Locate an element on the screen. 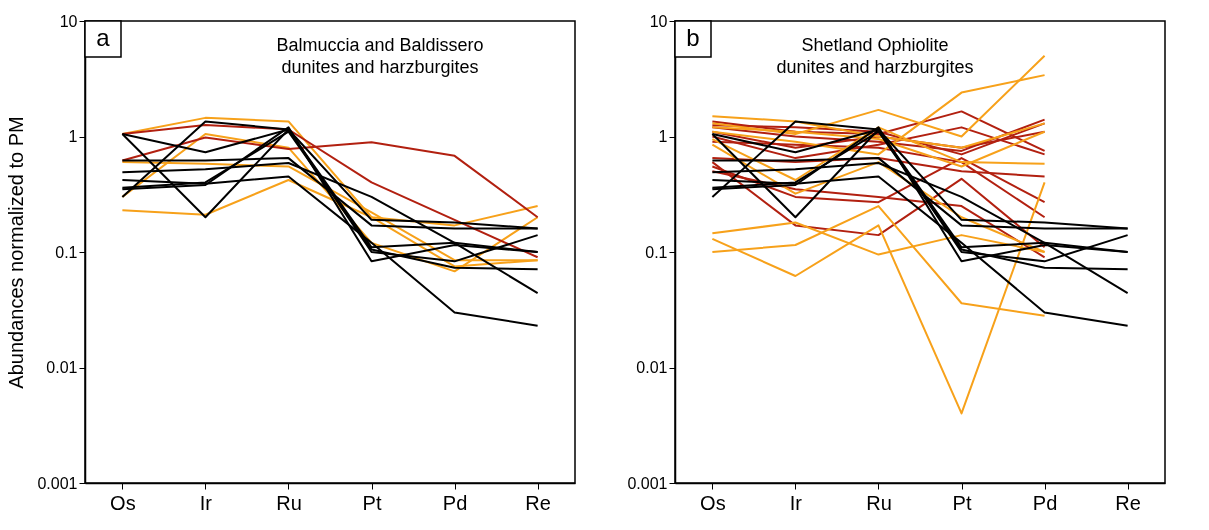 This screenshot has width=1209, height=530. y-axis-title: Abundances normalized to PM is located at coordinates (16, 252).